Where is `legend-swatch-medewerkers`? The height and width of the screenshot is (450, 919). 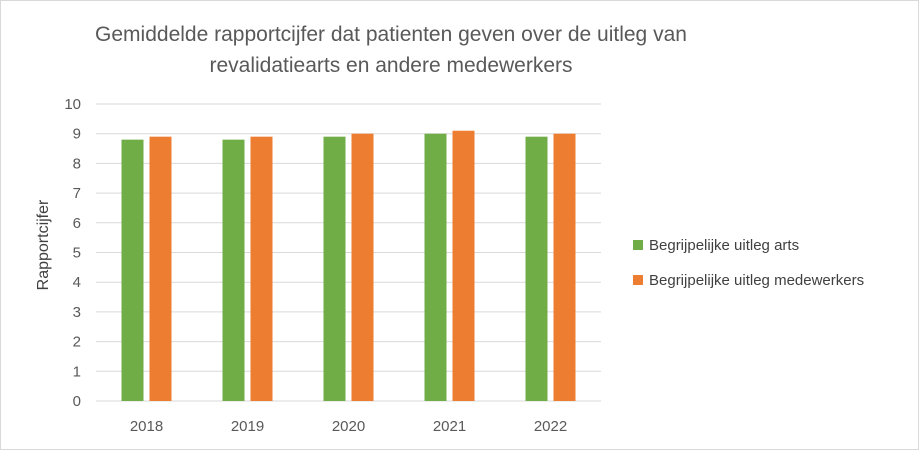 legend-swatch-medewerkers is located at coordinates (638, 280).